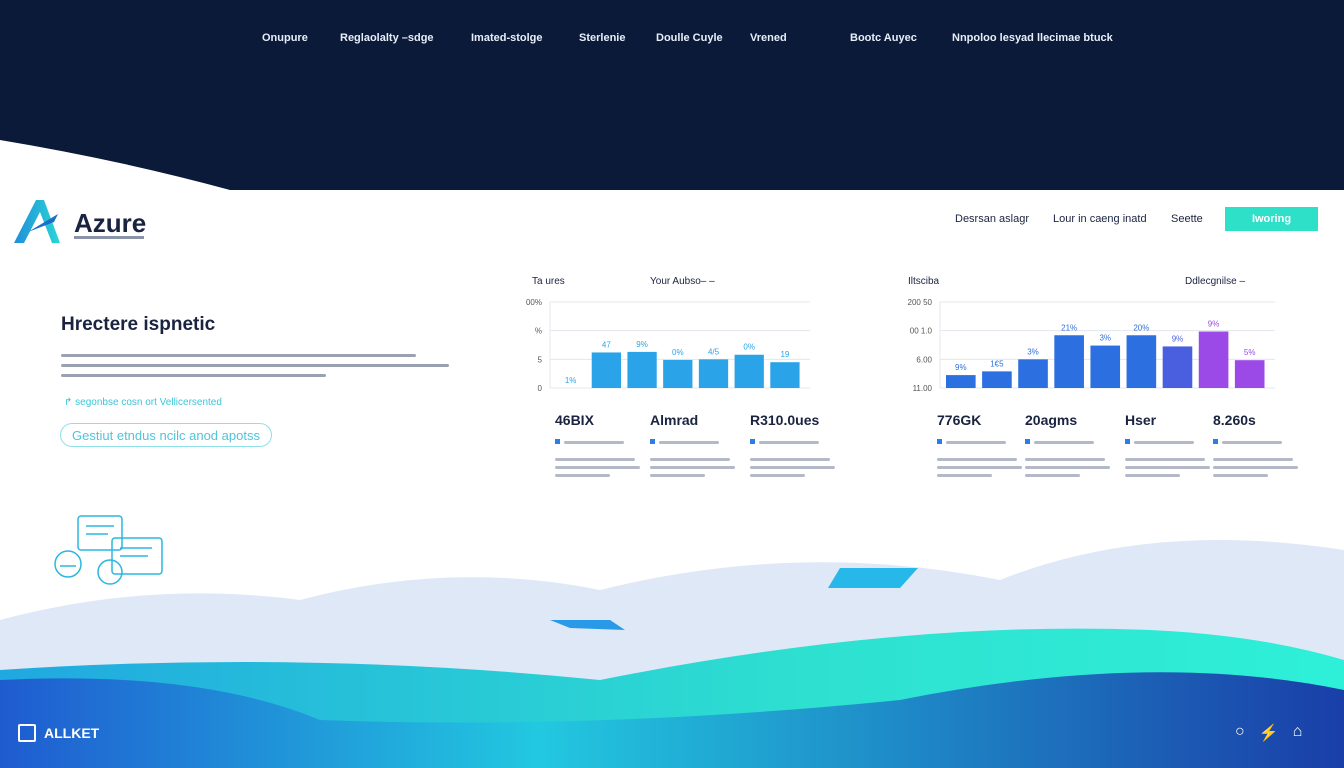  What do you see at coordinates (574, 420) in the screenshot?
I see `stat-value: 46BIX` at bounding box center [574, 420].